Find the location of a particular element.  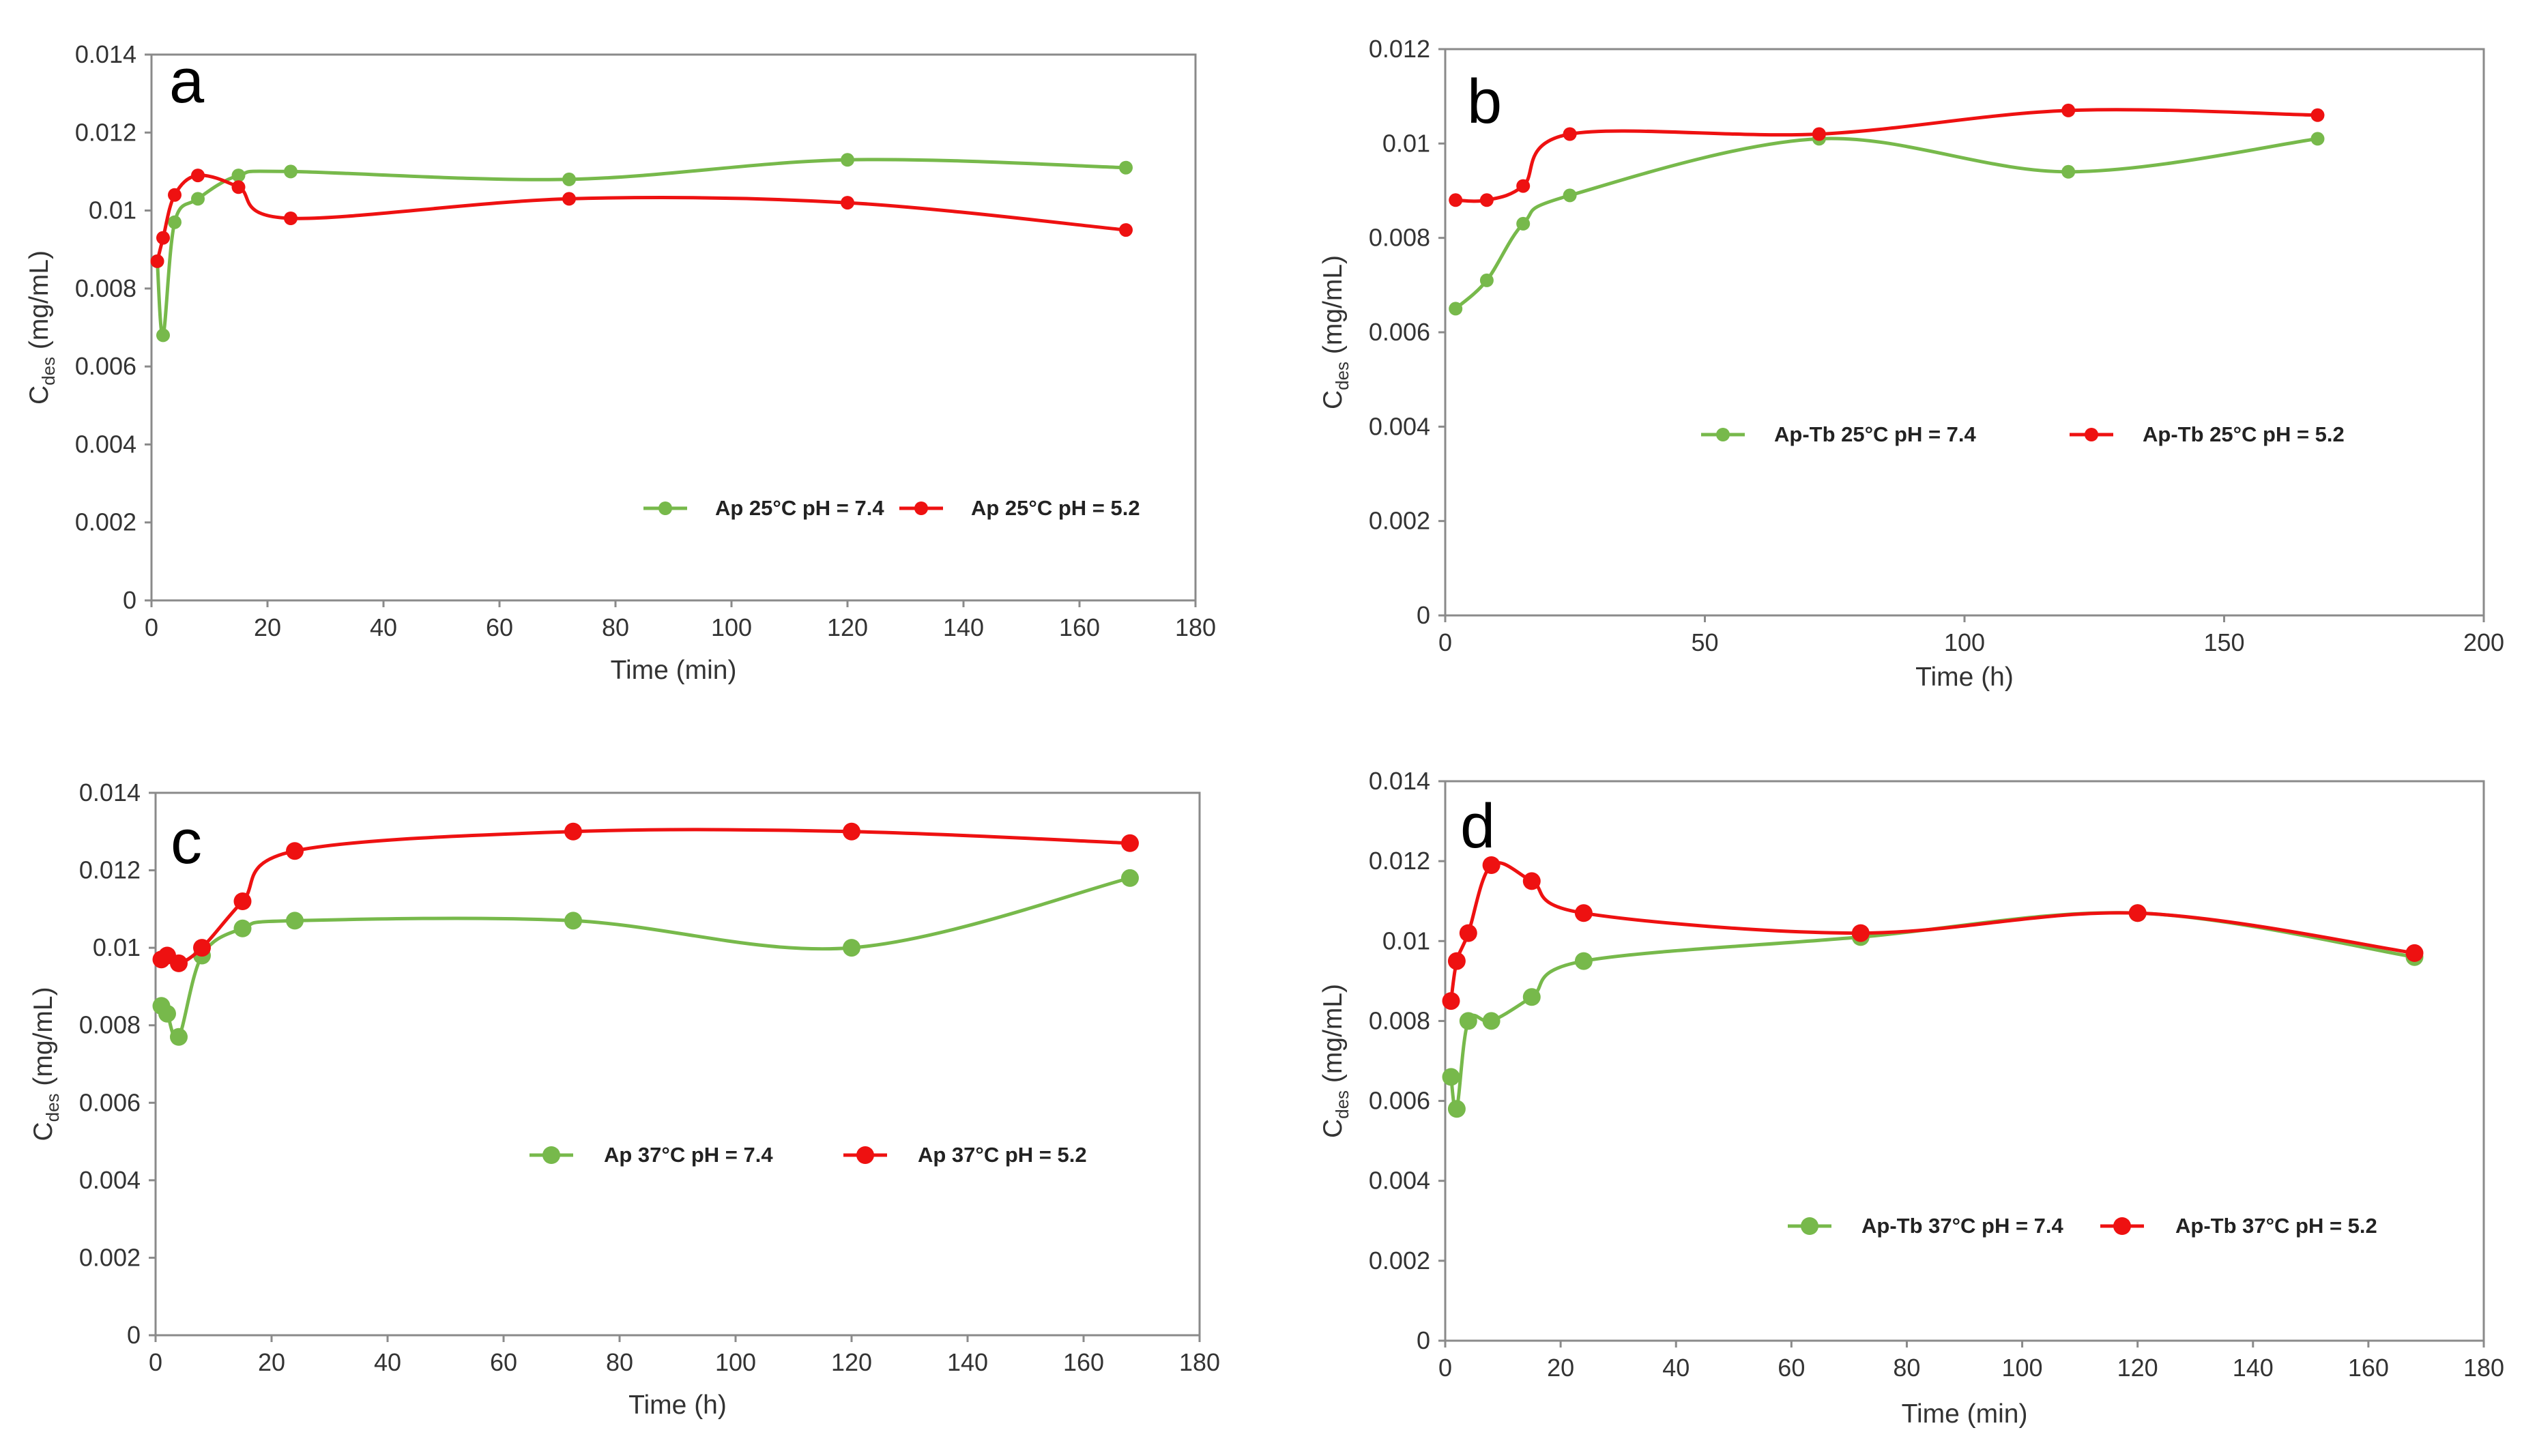

legend-entry-ph-7-4: Ap 25°C pH = 7.4 is located at coordinates (763, 508).